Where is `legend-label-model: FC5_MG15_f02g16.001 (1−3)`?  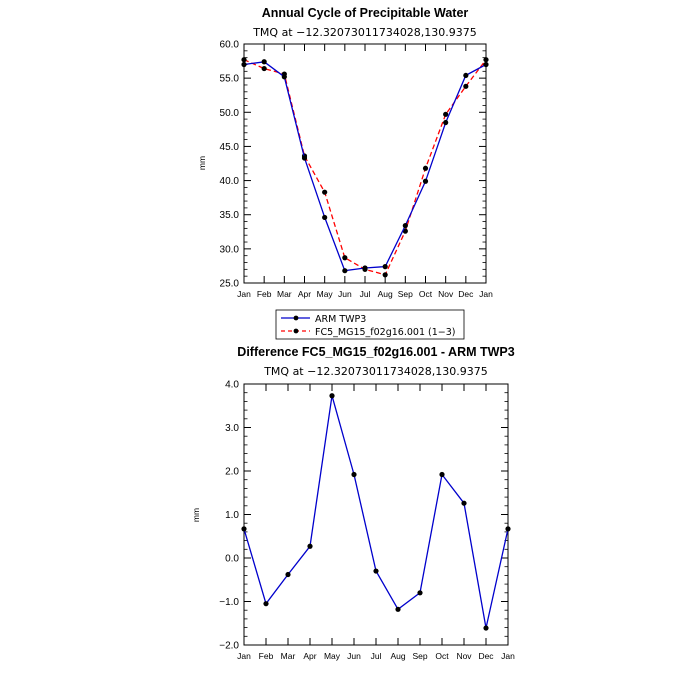 legend-label-model: FC5_MG15_f02g16.001 (1−3) is located at coordinates (385, 332).